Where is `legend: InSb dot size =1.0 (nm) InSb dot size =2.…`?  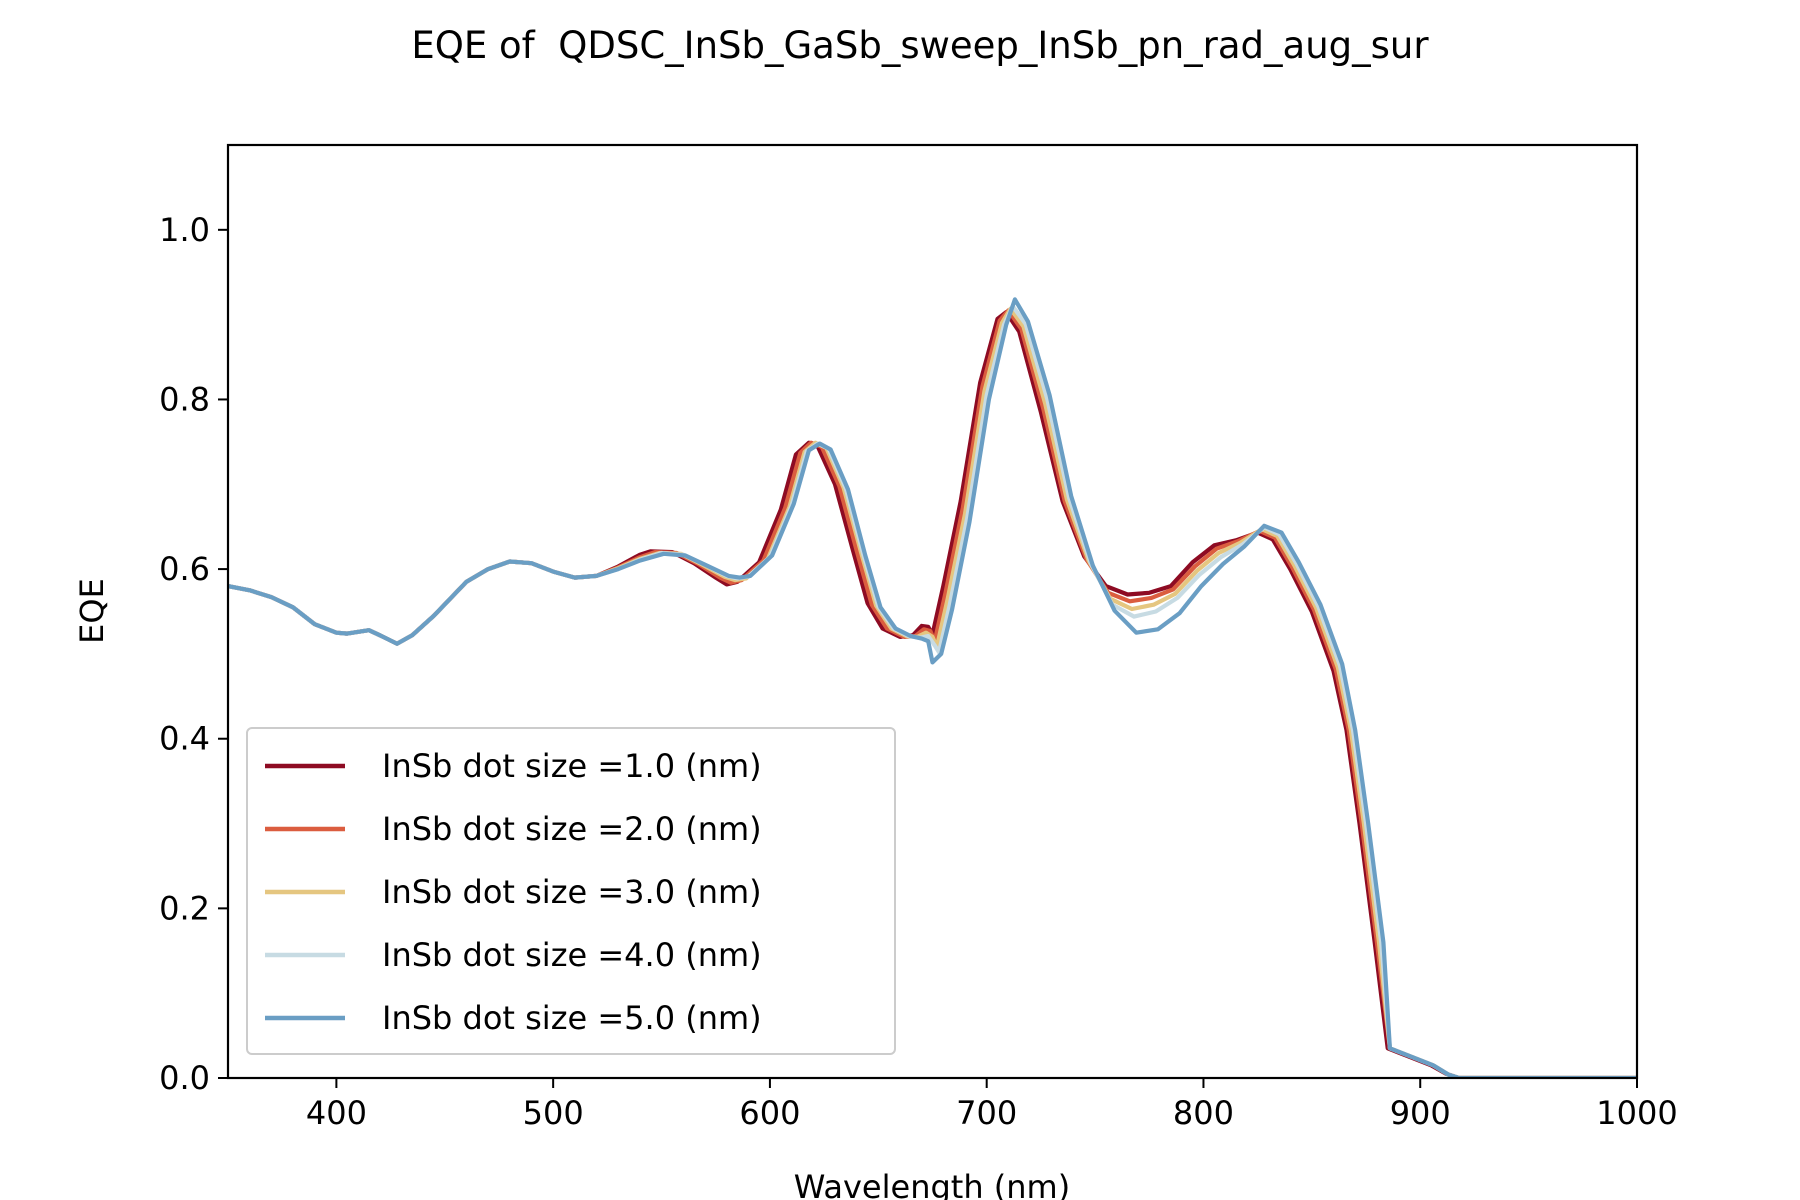
legend: InSb dot size =1.0 (nm) InSb dot size =2.… is located at coordinates (571, 891).